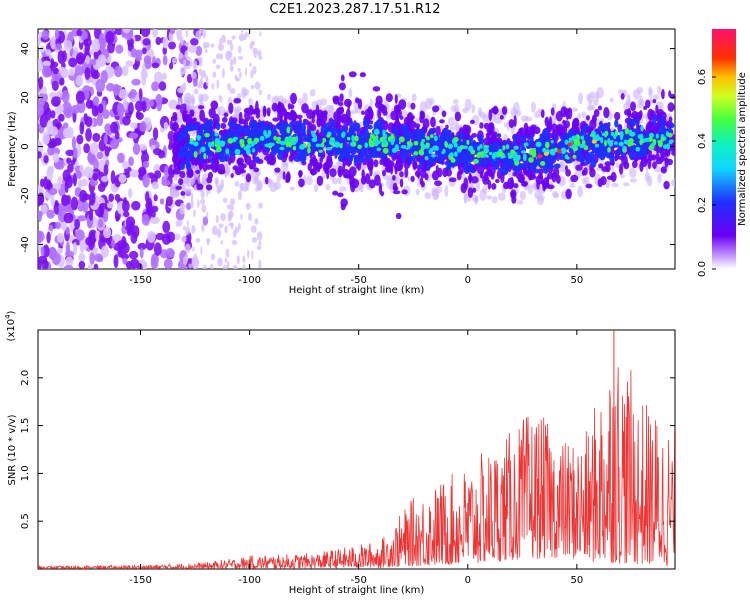 The height and width of the screenshot is (600, 750). Describe the element at coordinates (702, 205) in the screenshot. I see `colorbar-tick-label: 0.2` at that location.